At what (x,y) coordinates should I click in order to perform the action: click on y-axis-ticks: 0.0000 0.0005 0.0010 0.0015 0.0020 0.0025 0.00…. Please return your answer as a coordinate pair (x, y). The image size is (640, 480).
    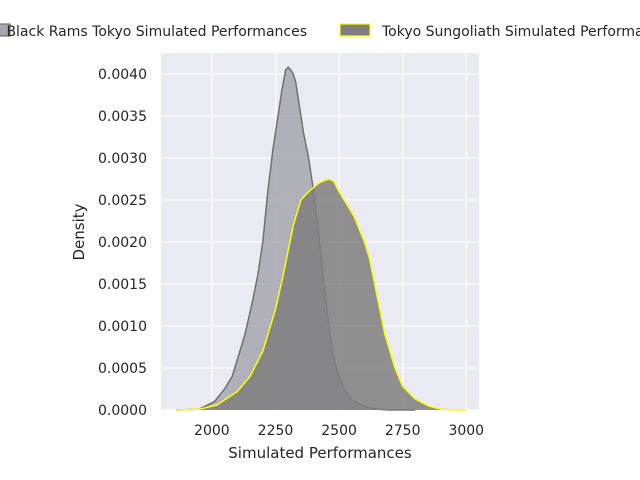
    Looking at the image, I should click on (122, 243).